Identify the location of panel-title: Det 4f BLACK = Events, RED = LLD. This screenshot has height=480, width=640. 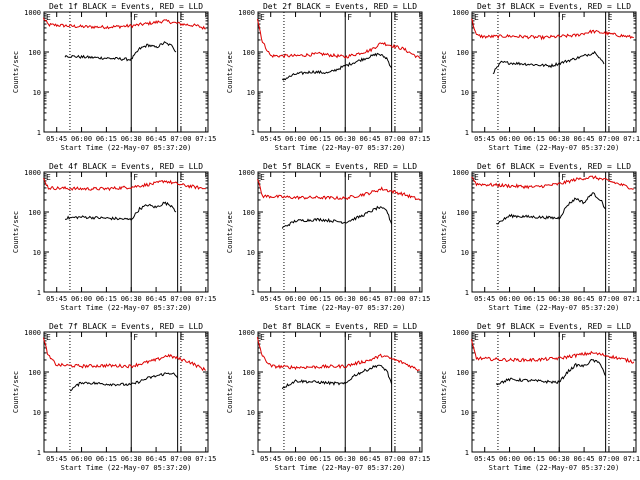
(126, 166).